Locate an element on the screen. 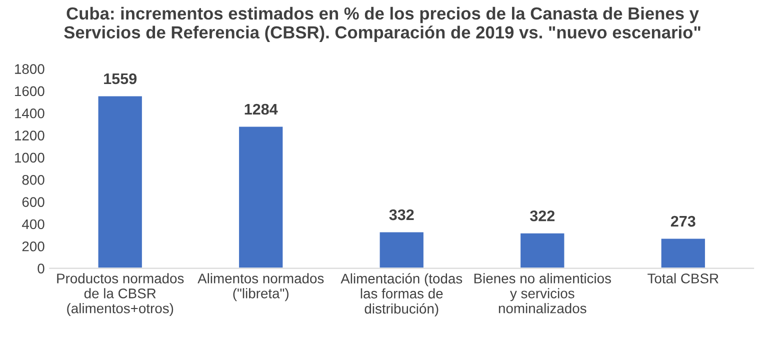  data-label: 273 is located at coordinates (683, 221).